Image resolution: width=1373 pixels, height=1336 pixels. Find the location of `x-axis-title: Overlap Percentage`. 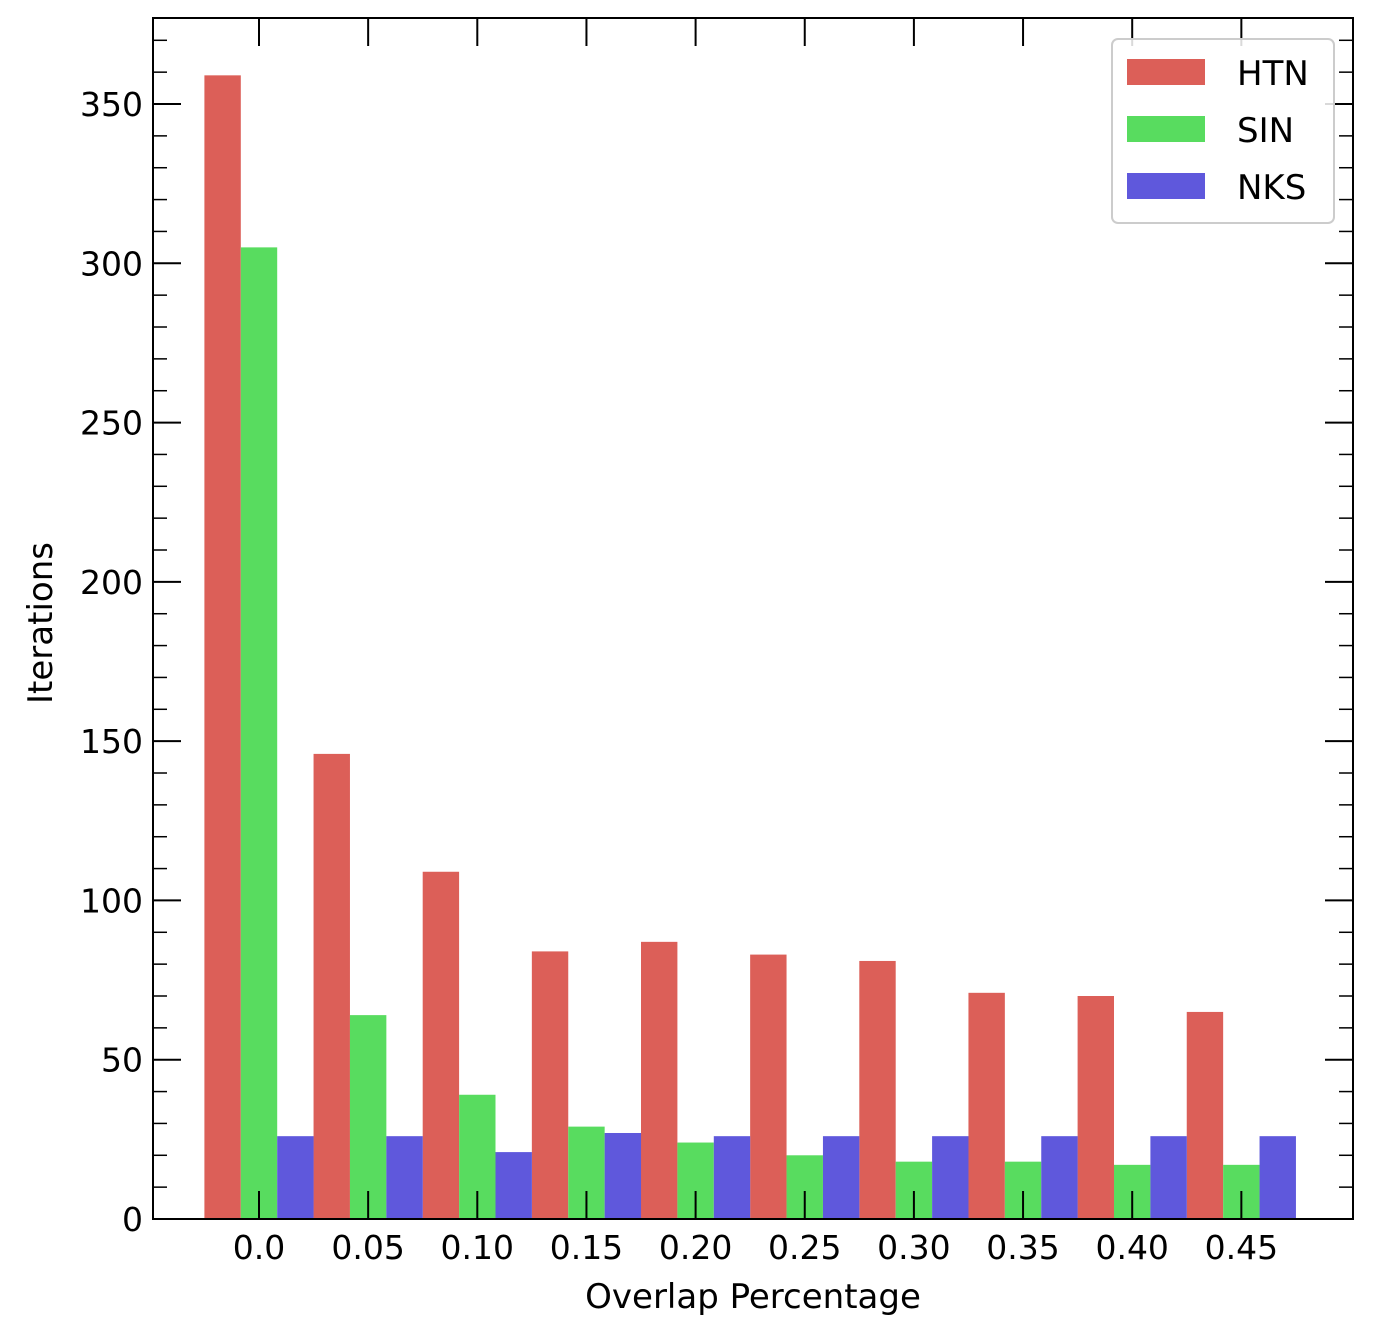

x-axis-title: Overlap Percentage is located at coordinates (753, 1297).